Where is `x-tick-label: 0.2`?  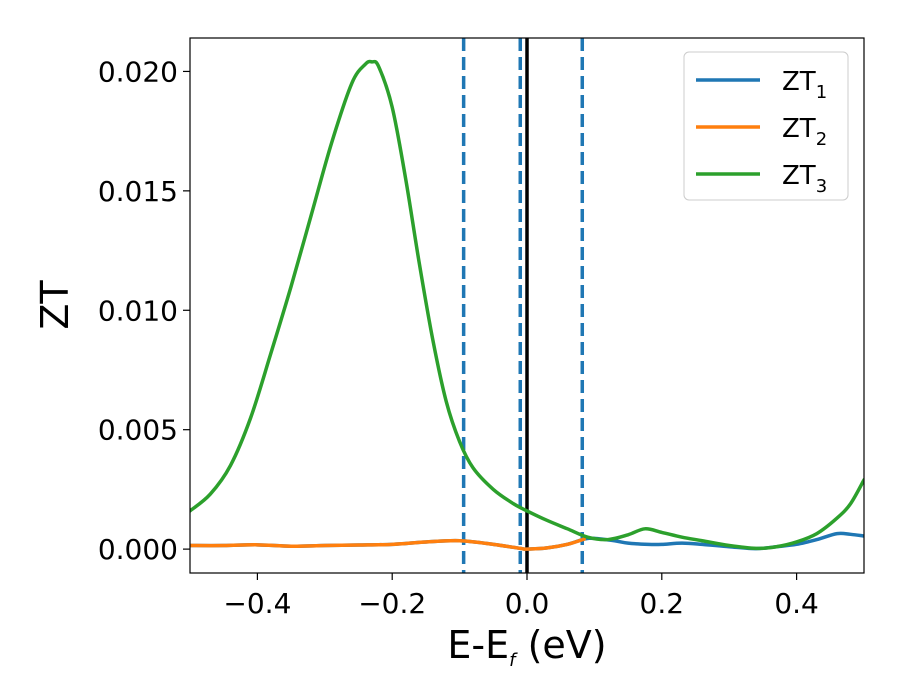
x-tick-label: 0.2 is located at coordinates (662, 603).